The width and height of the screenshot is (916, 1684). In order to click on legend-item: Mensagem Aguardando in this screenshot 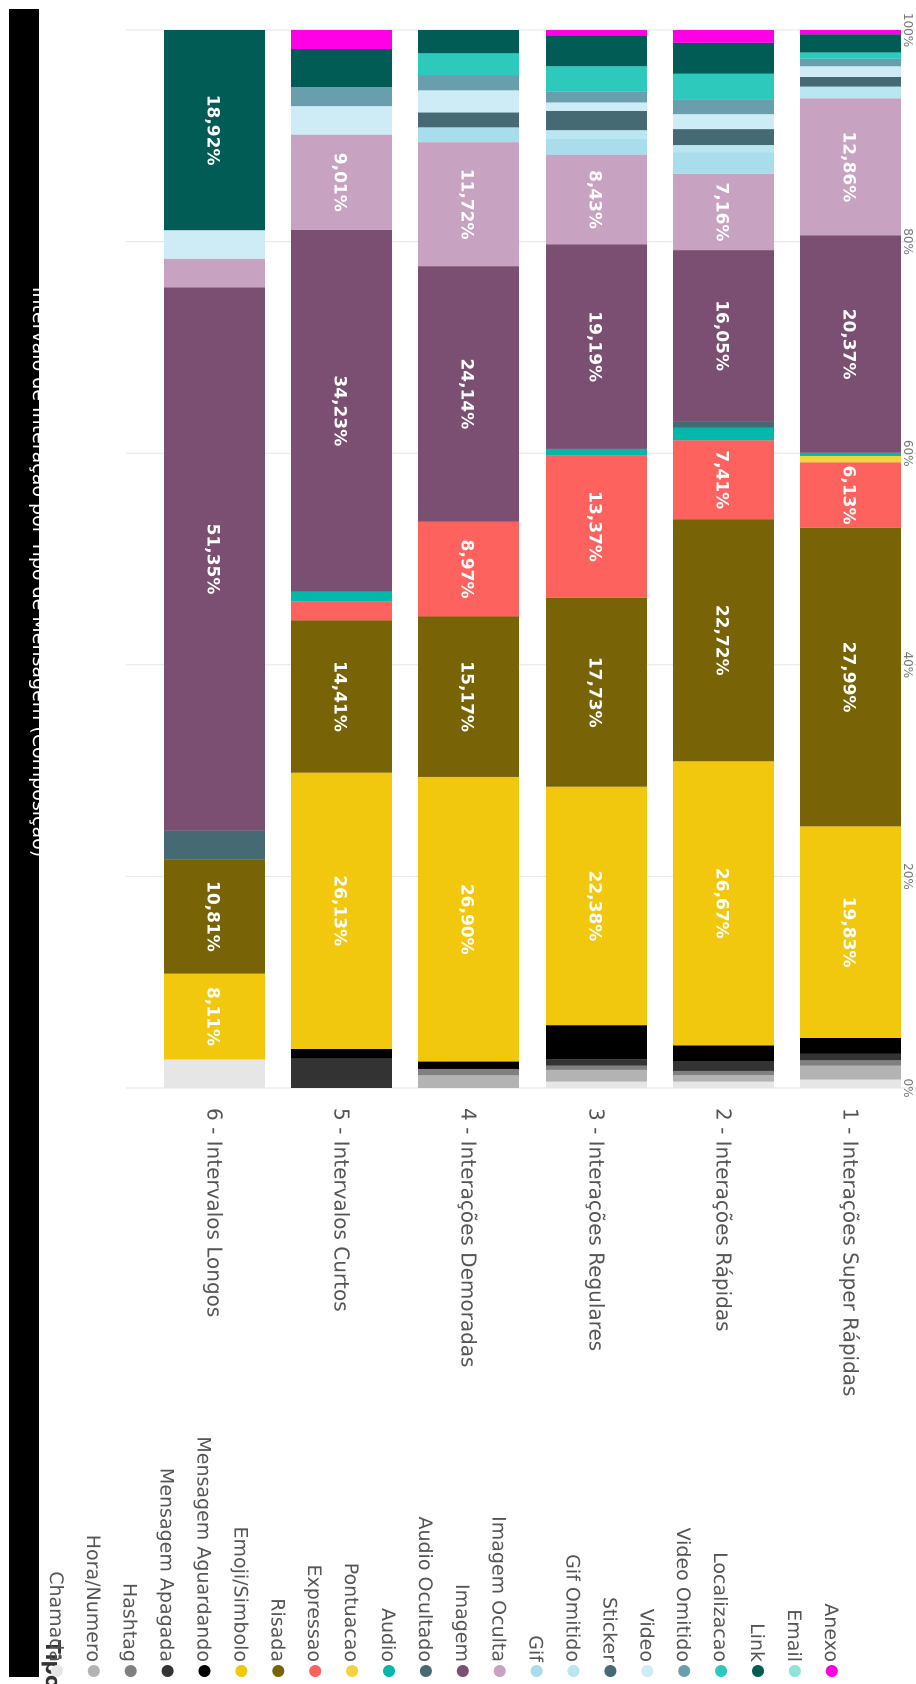, I will do `click(204, 1556)`.